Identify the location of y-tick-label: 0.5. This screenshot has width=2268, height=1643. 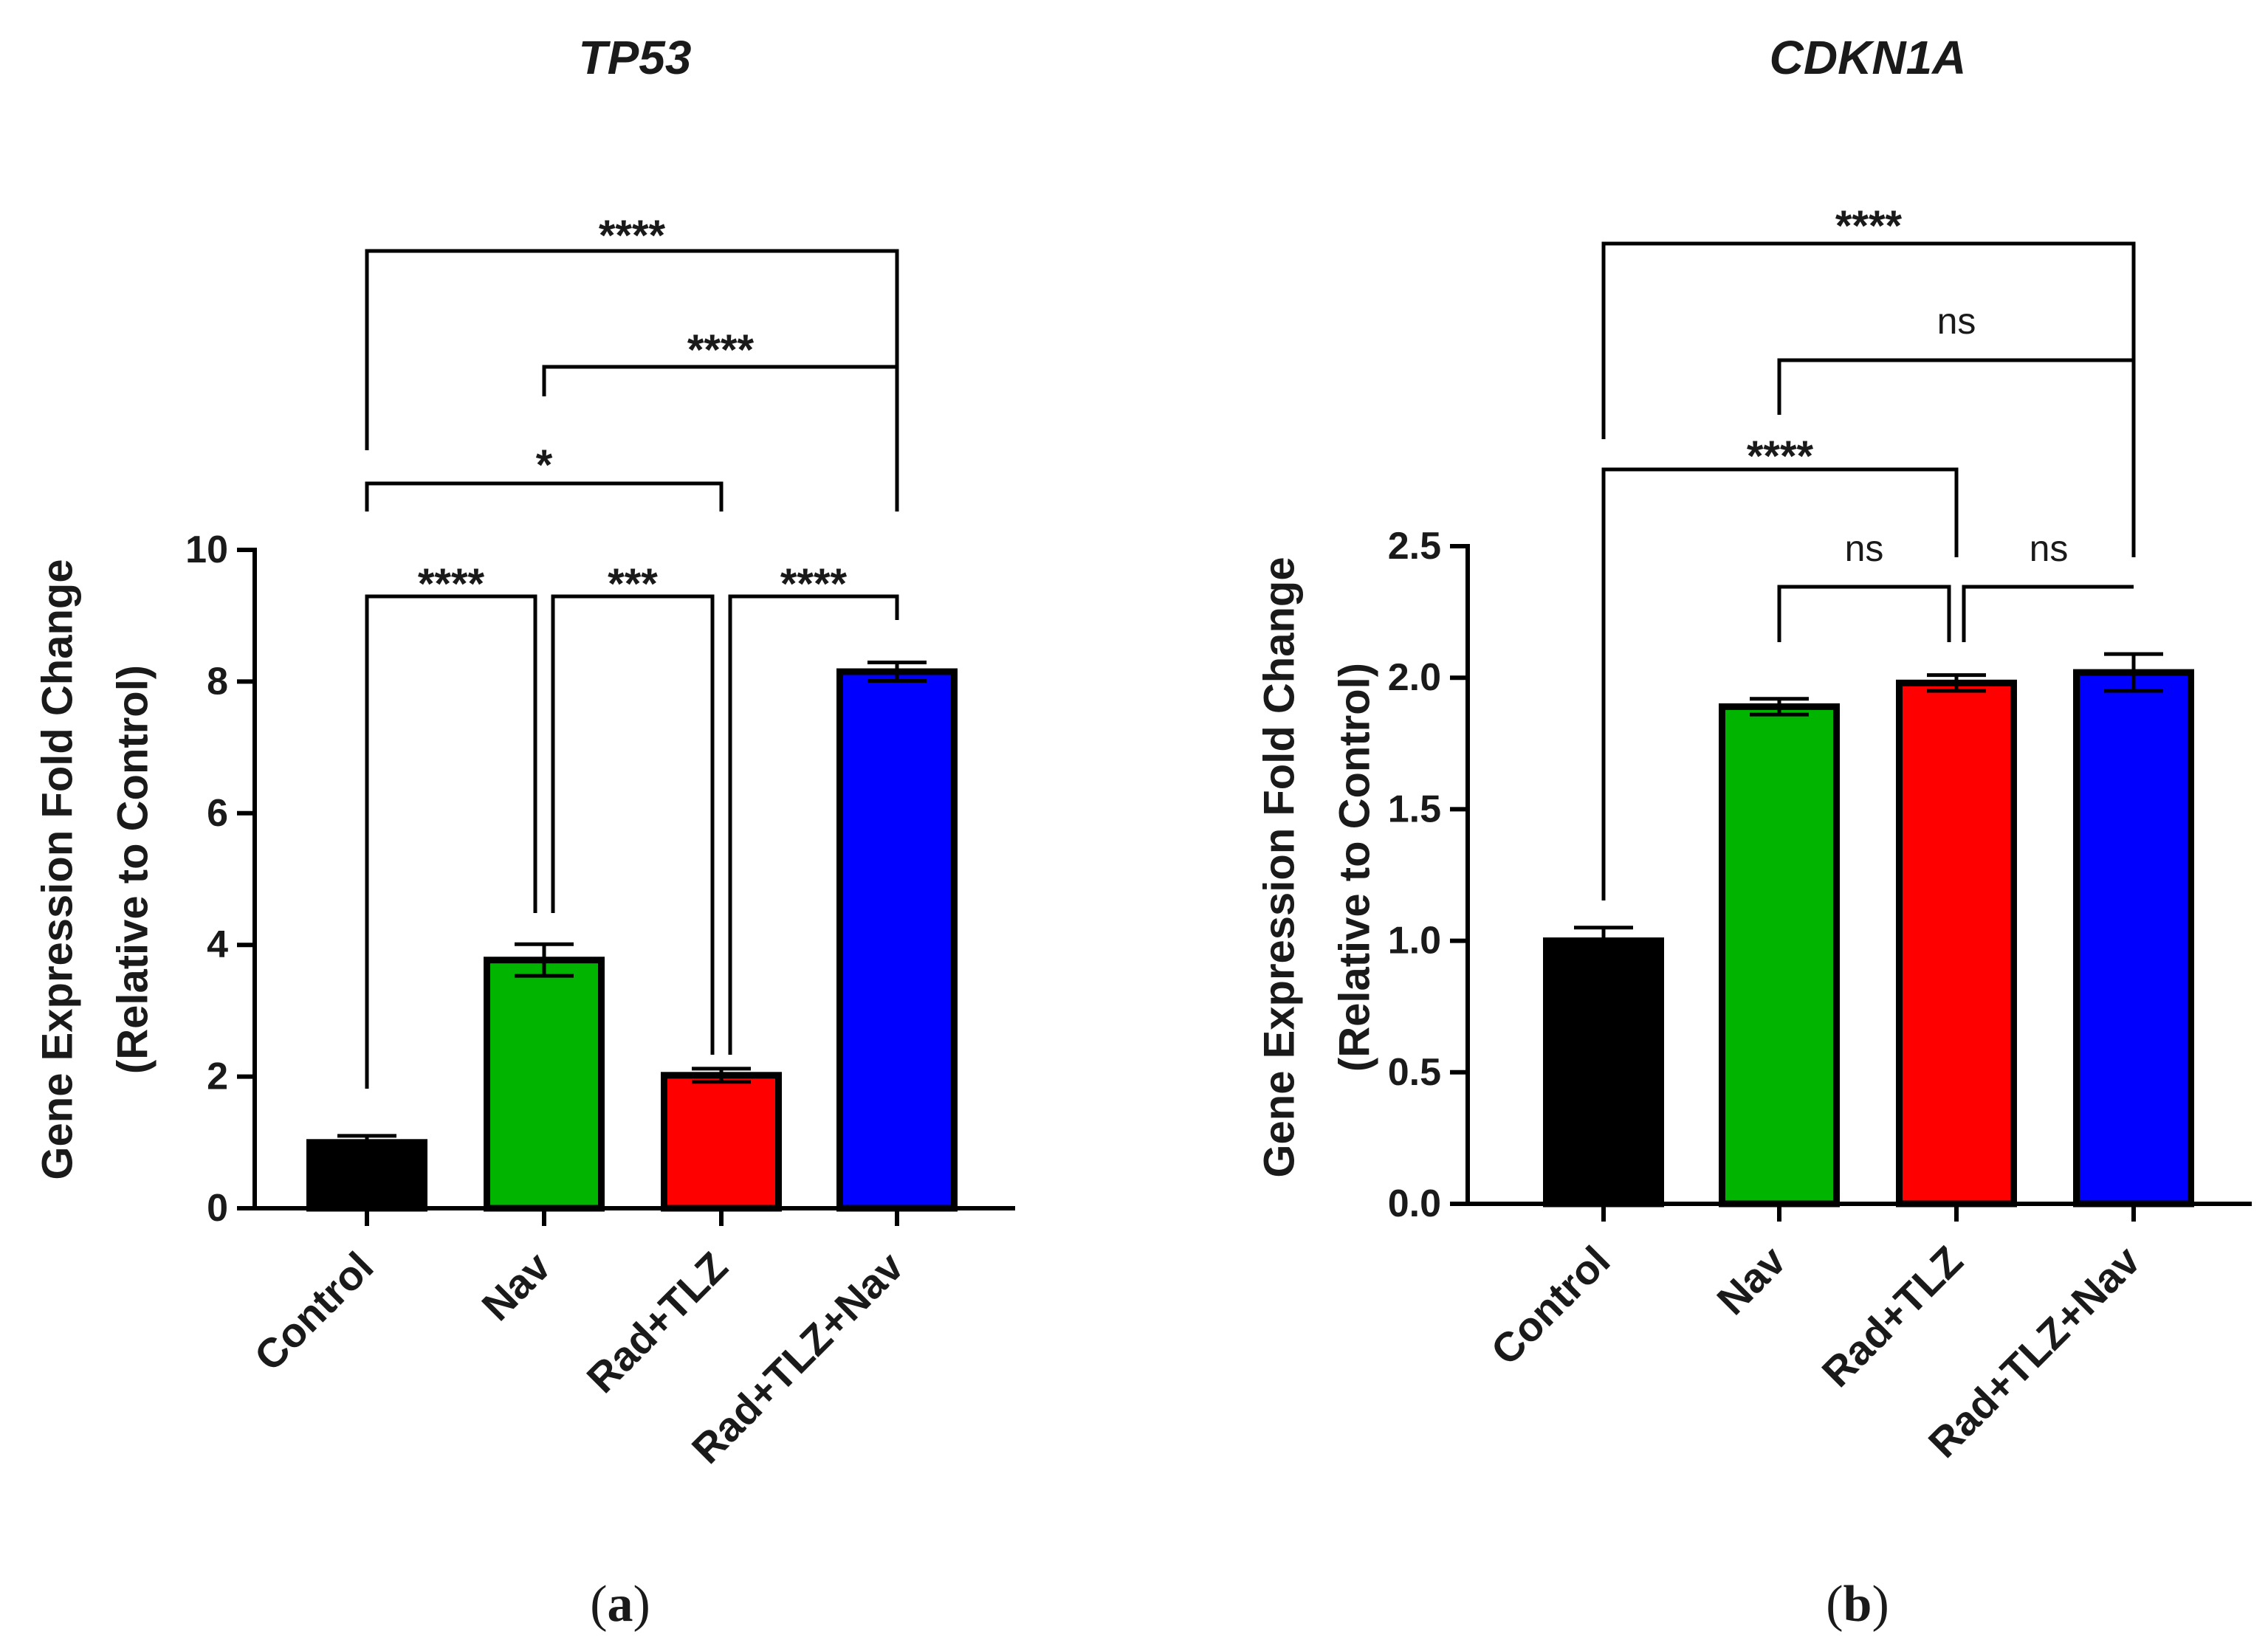
(1414, 1072).